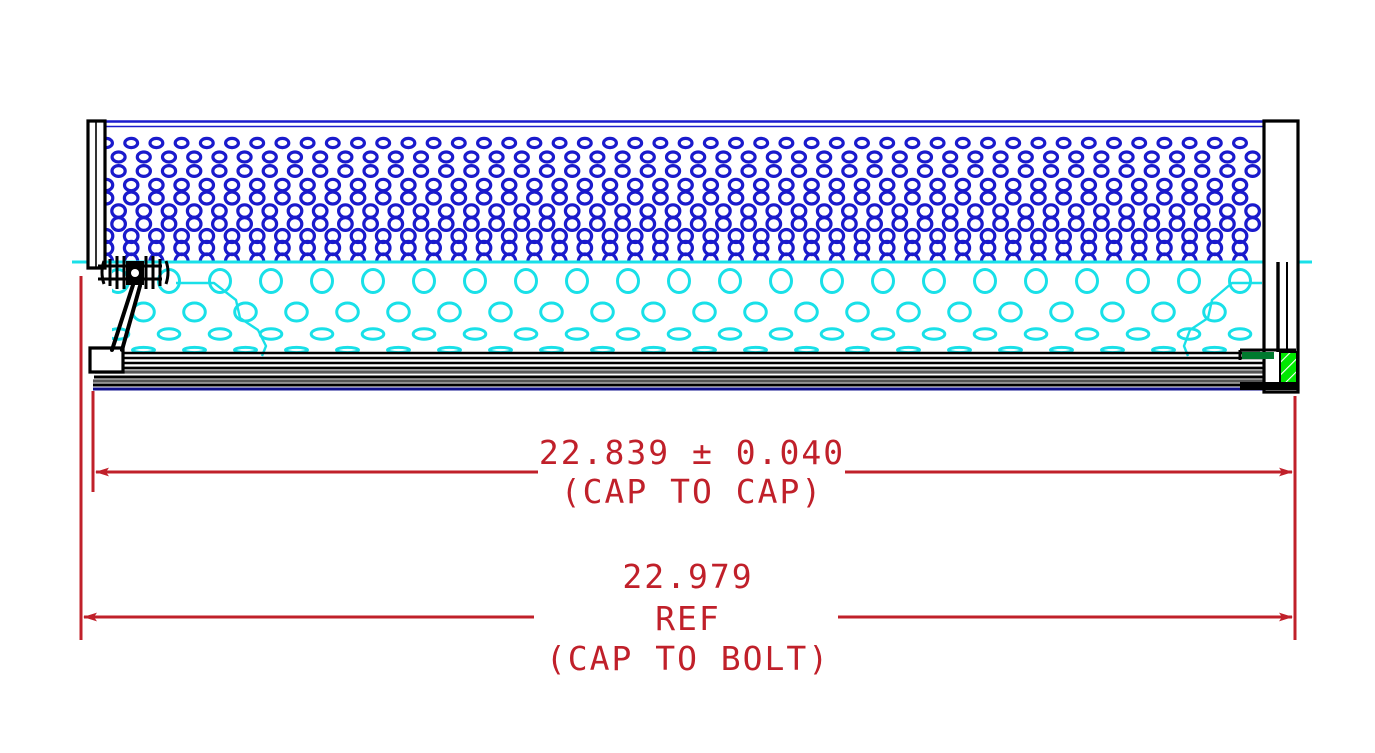 The width and height of the screenshot is (1375, 753). Describe the element at coordinates (126, 317) in the screenshot. I see `support-strut` at that location.